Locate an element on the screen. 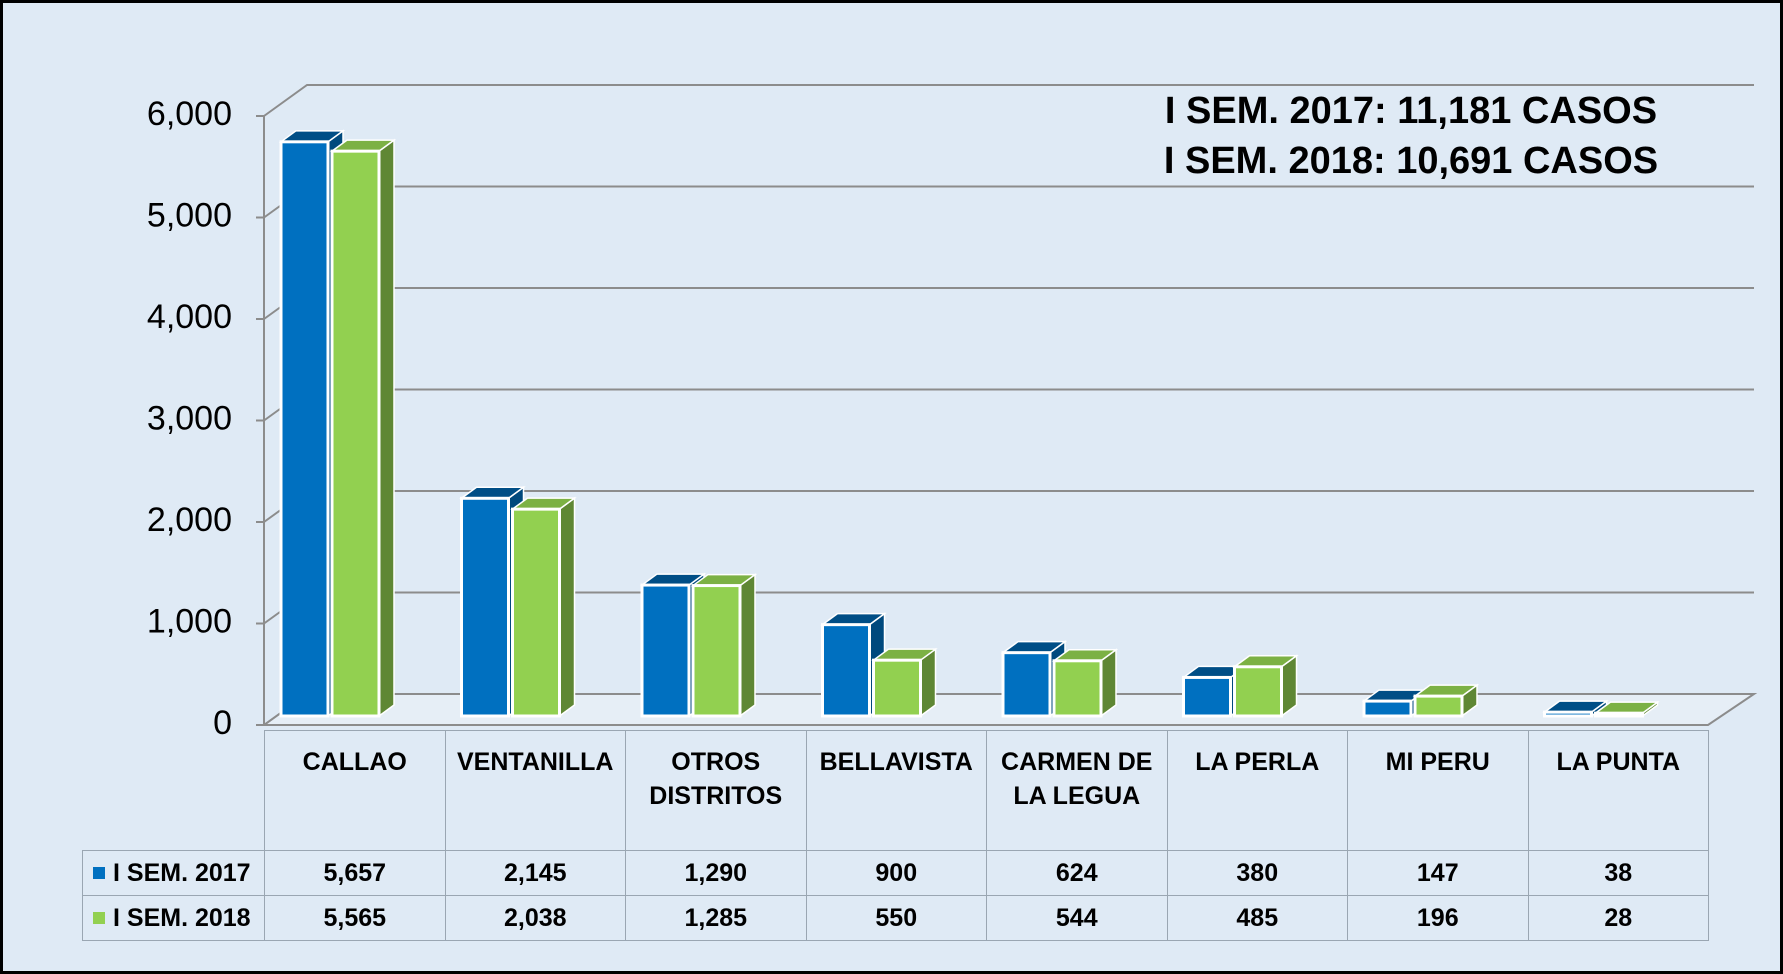  table-value: 485 is located at coordinates (1257, 918).